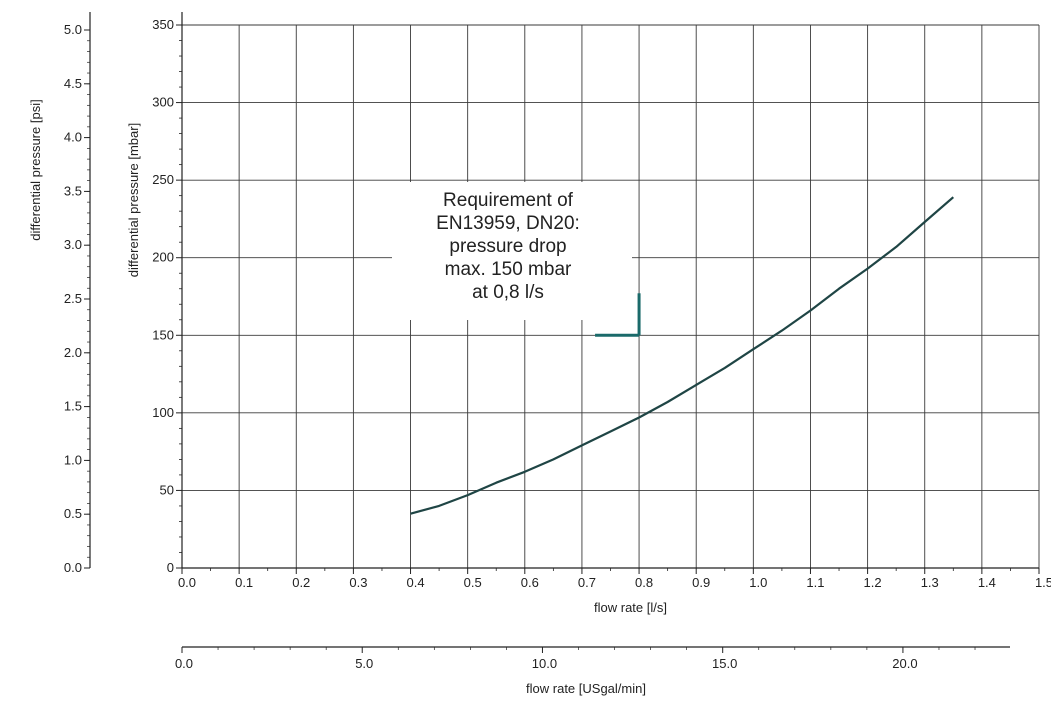 The height and width of the screenshot is (710, 1051). Describe the element at coordinates (167, 489) in the screenshot. I see `y-tick-label: 50` at that location.